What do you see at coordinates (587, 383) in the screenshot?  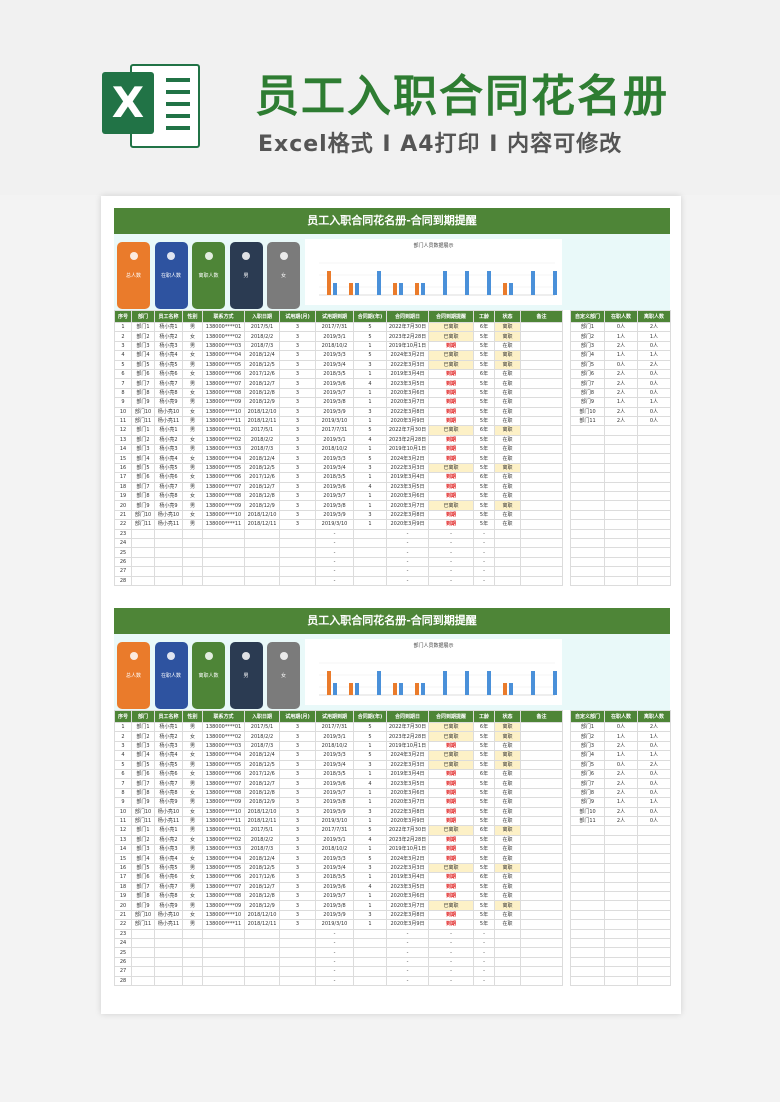 I see `summary-cell: 部门7` at bounding box center [587, 383].